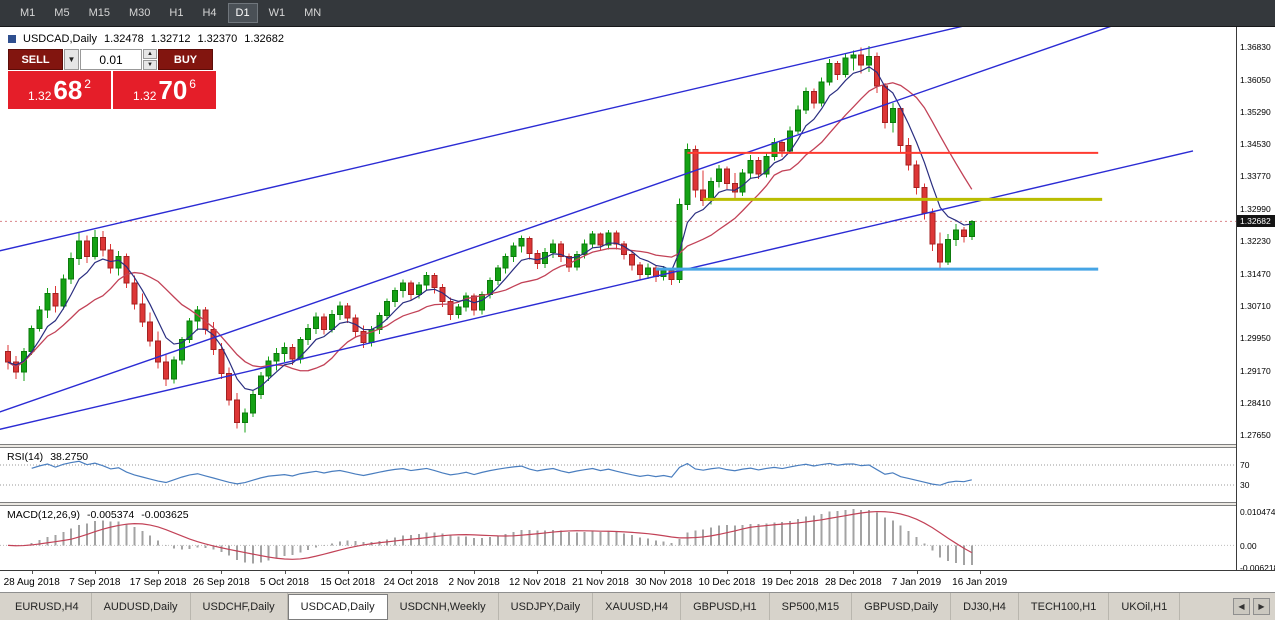  I want to click on date-label: 30 Nov 2018, so click(664, 582).